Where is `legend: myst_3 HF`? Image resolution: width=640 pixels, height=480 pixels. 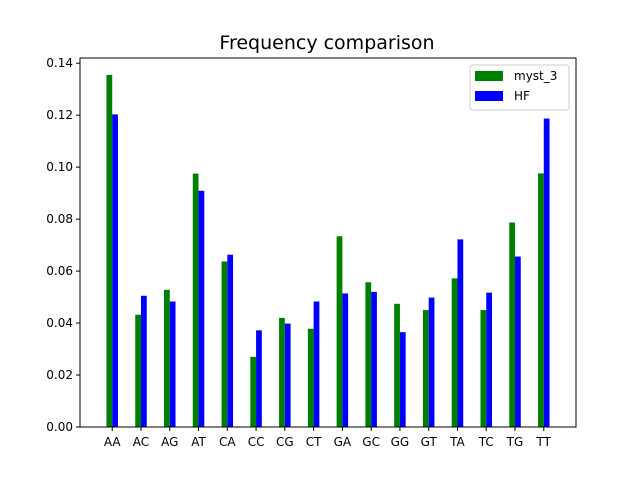 legend: myst_3 HF is located at coordinates (519, 87).